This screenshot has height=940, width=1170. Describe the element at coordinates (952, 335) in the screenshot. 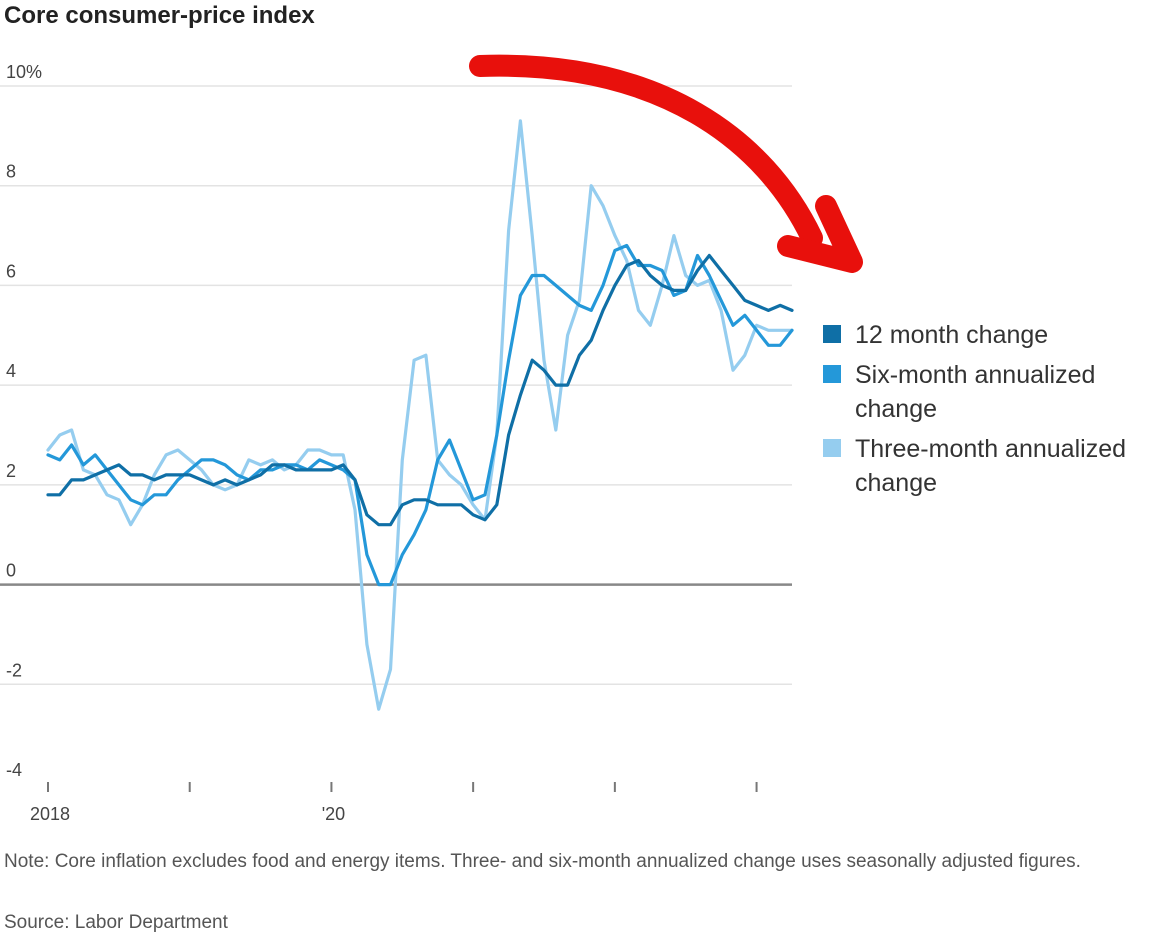

I see `legend-label-12-month: 12 month change` at that location.